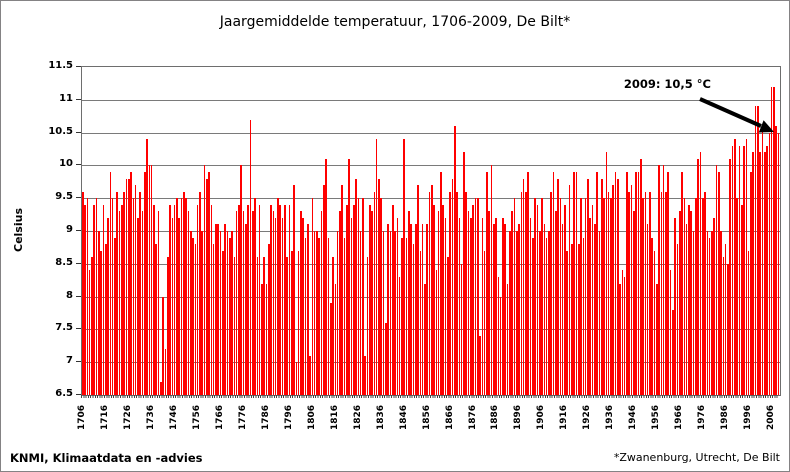 The width and height of the screenshot is (790, 472). Describe the element at coordinates (696, 457) in the screenshot. I see `footer-station-note: *Zwanenburg, Utrecht, De Bilt` at that location.